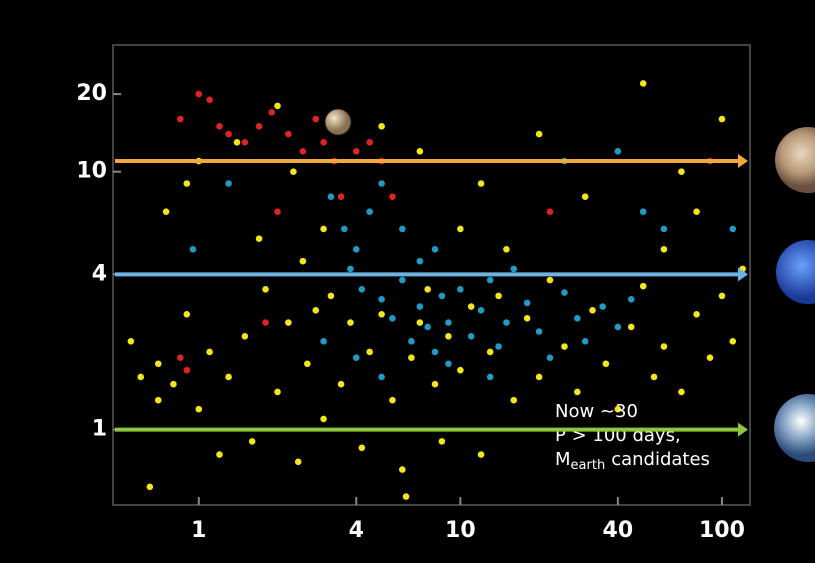 The height and width of the screenshot is (563, 815). Describe the element at coordinates (356, 530) in the screenshot. I see `x-tick-label: 4` at that location.